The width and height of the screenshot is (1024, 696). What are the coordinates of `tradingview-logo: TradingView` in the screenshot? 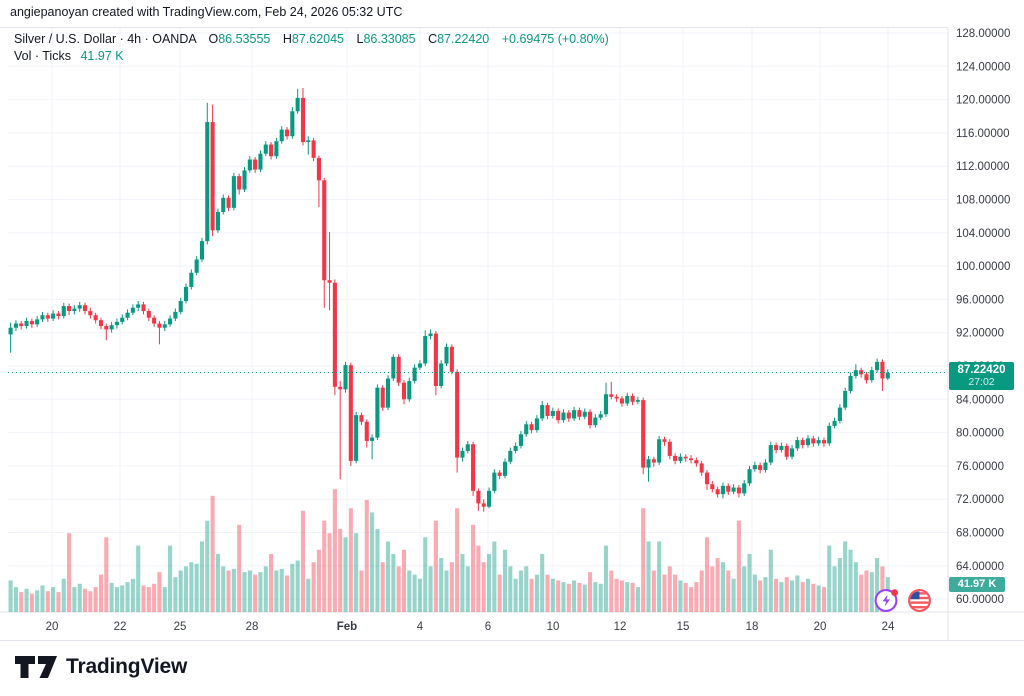 It's located at (100, 666).